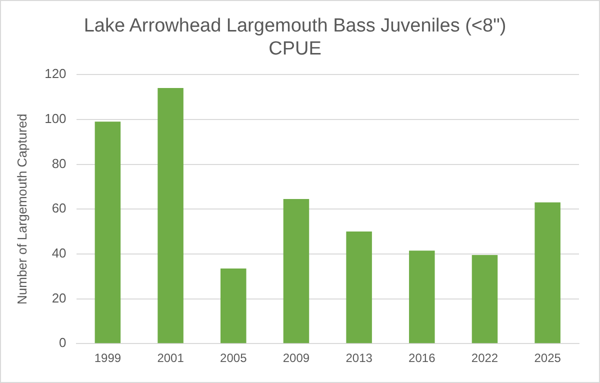 The image size is (600, 383). What do you see at coordinates (59, 253) in the screenshot?
I see `y-tick-label: 40` at bounding box center [59, 253].